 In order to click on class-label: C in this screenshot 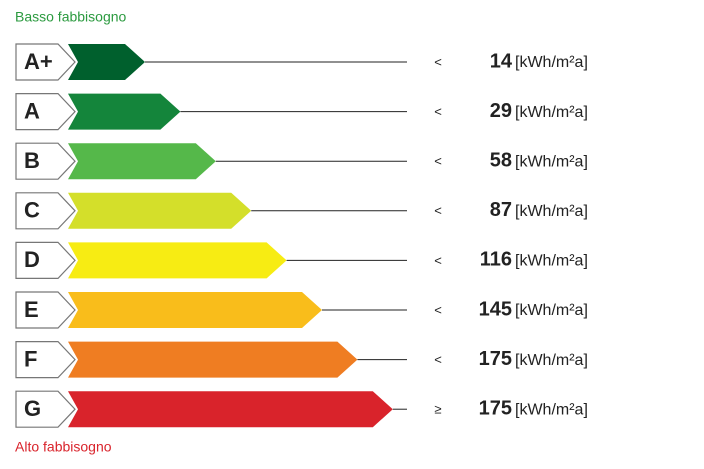, I will do `click(32, 210)`.